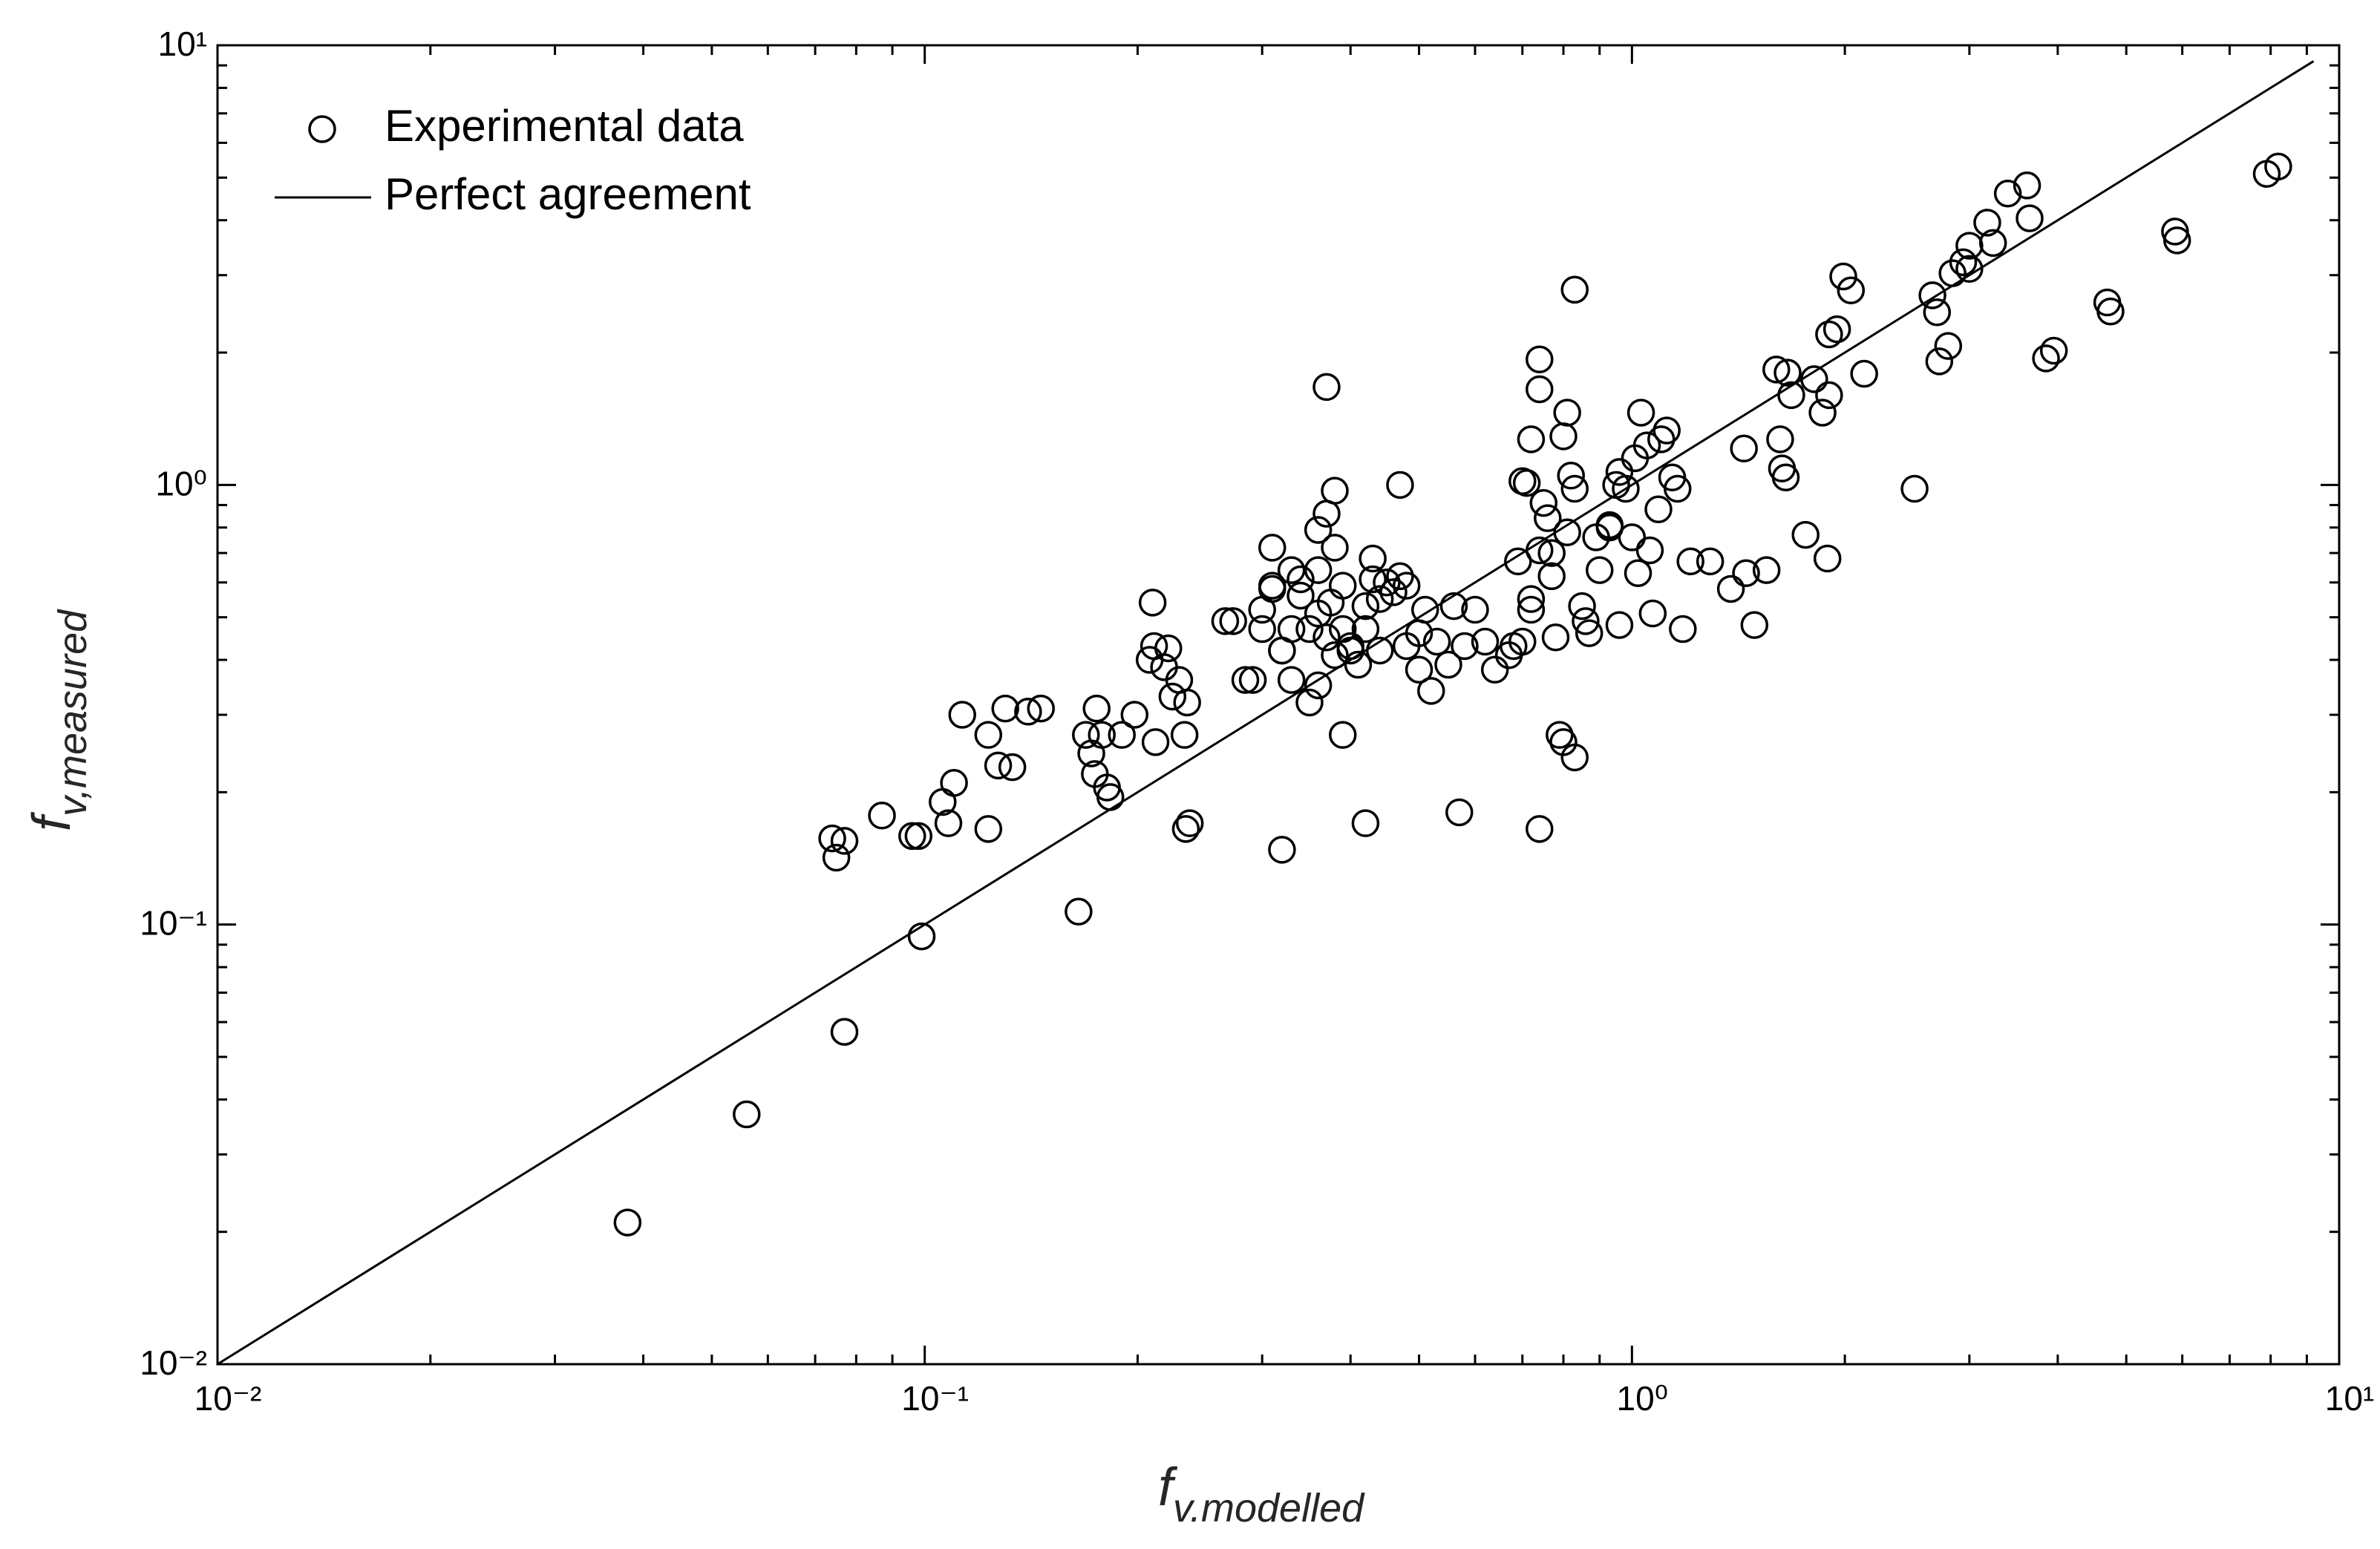  I want to click on legend-label: Perfect agreement, so click(568, 194).